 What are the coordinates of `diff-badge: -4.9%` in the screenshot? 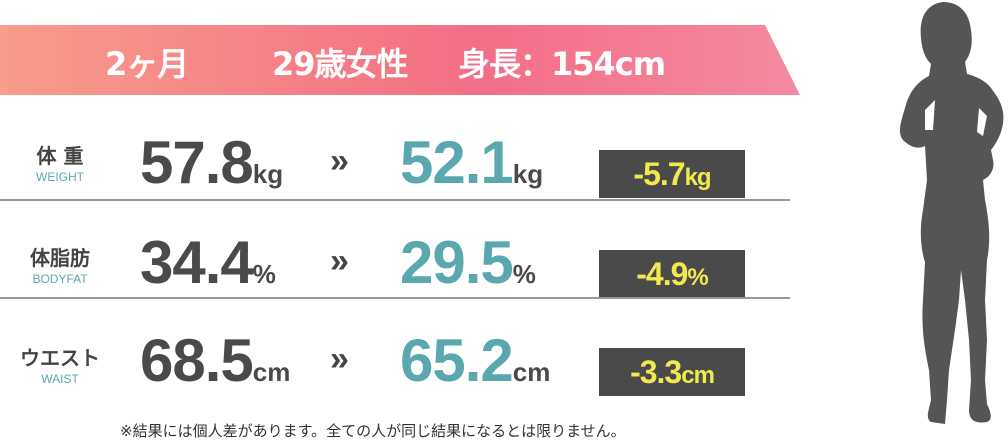 It's located at (672, 274).